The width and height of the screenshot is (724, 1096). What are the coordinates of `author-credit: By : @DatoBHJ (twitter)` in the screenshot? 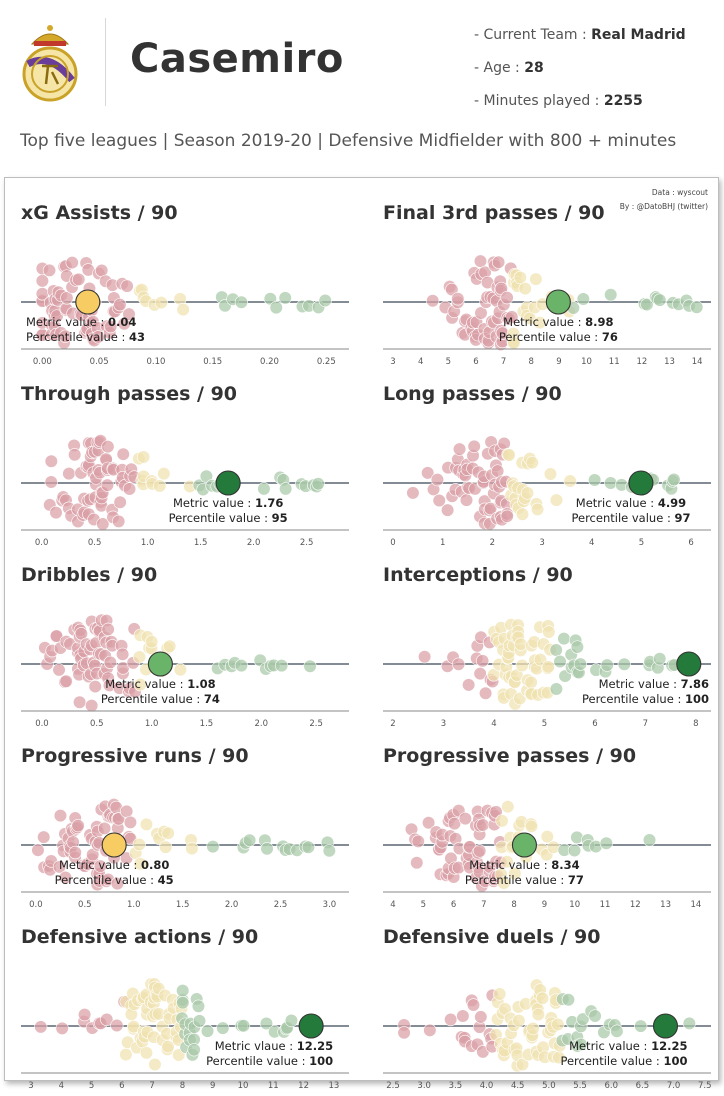 It's located at (663, 206).